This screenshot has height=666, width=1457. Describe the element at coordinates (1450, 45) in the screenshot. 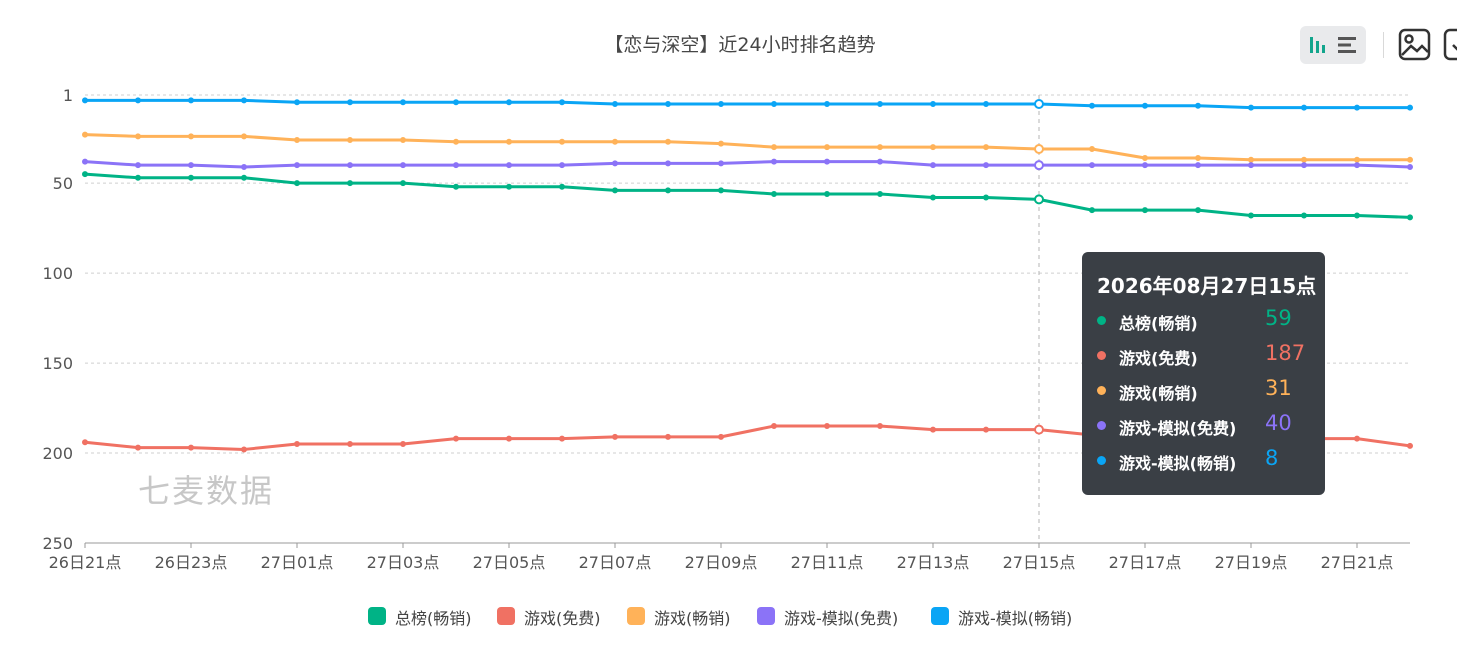

I see `export-icon` at that location.